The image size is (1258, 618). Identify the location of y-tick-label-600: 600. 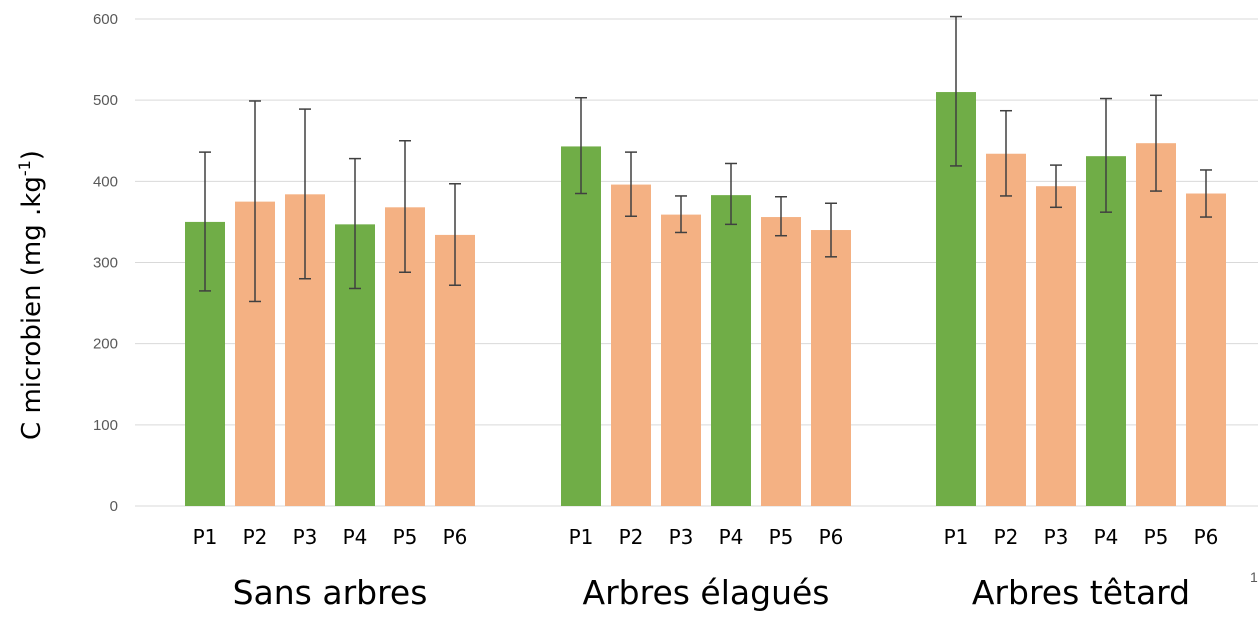
(105, 19).